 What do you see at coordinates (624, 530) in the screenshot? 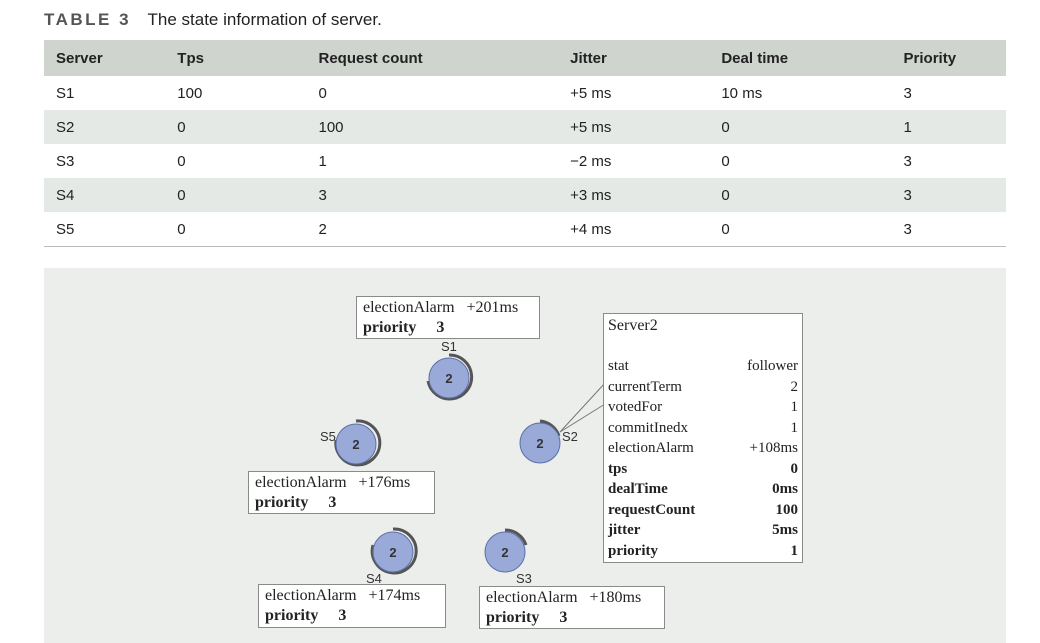
I see `prop-key: jitter` at bounding box center [624, 530].